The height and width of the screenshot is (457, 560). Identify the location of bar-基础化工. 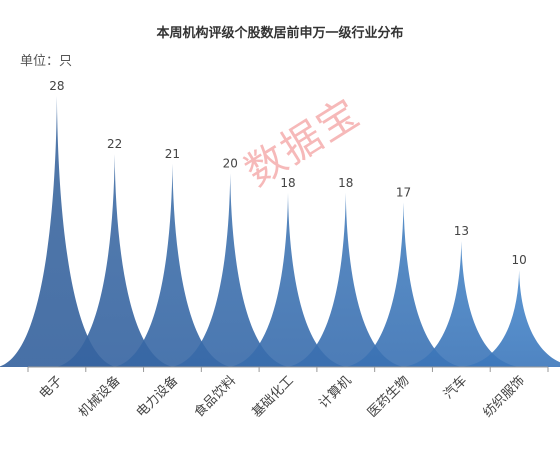
(288, 279).